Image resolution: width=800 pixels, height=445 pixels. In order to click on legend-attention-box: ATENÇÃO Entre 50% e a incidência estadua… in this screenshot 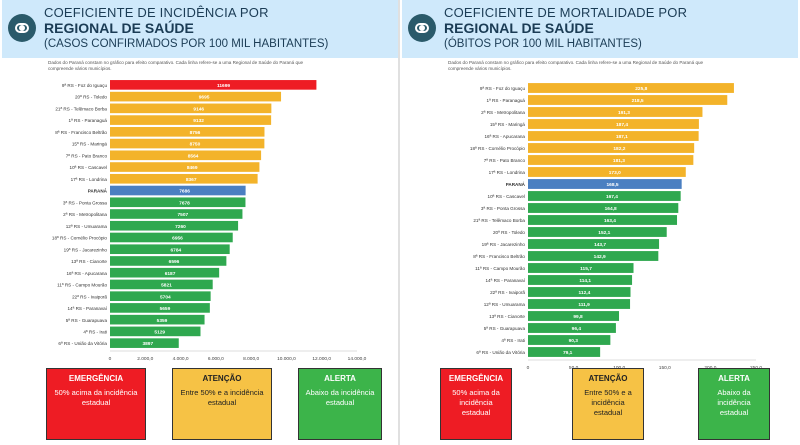, I will do `click(608, 404)`.